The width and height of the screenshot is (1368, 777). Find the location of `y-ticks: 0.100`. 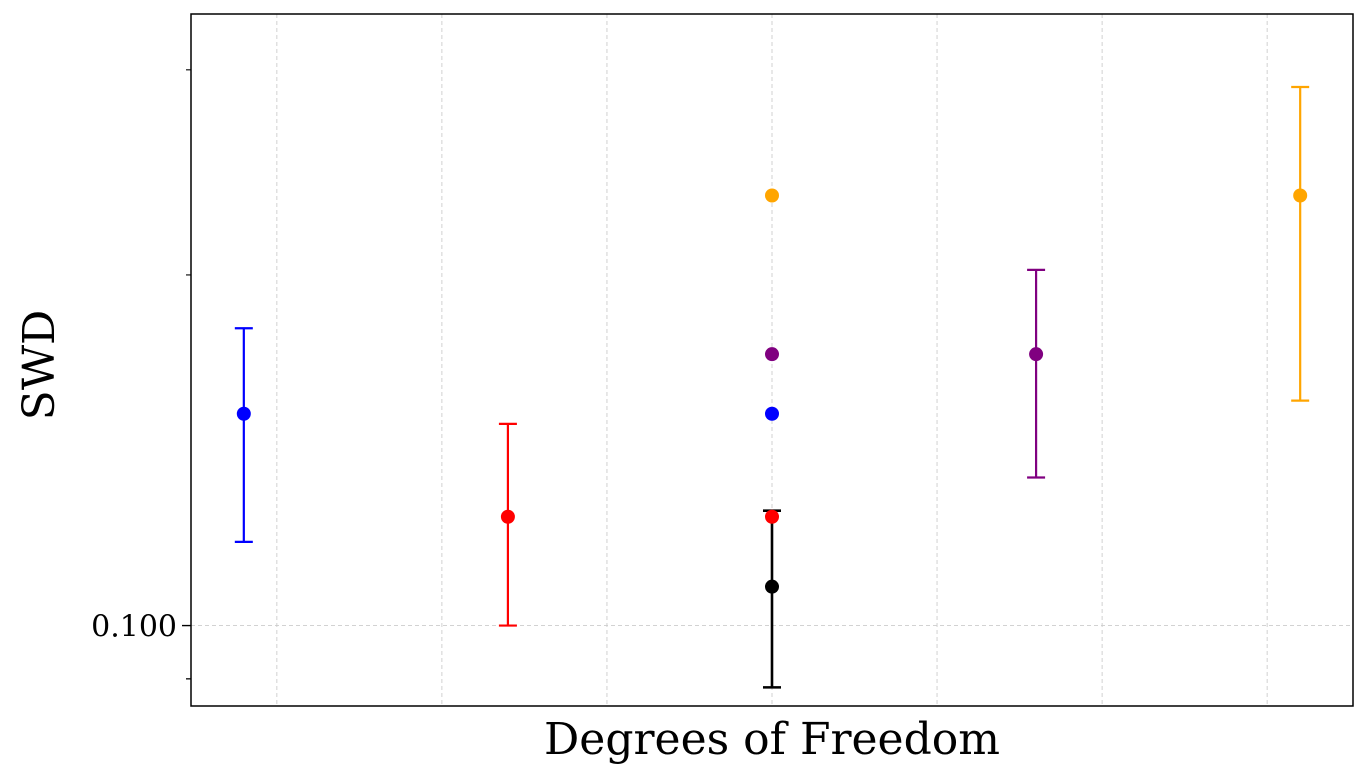

y-ticks: 0.100 is located at coordinates (141, 627).